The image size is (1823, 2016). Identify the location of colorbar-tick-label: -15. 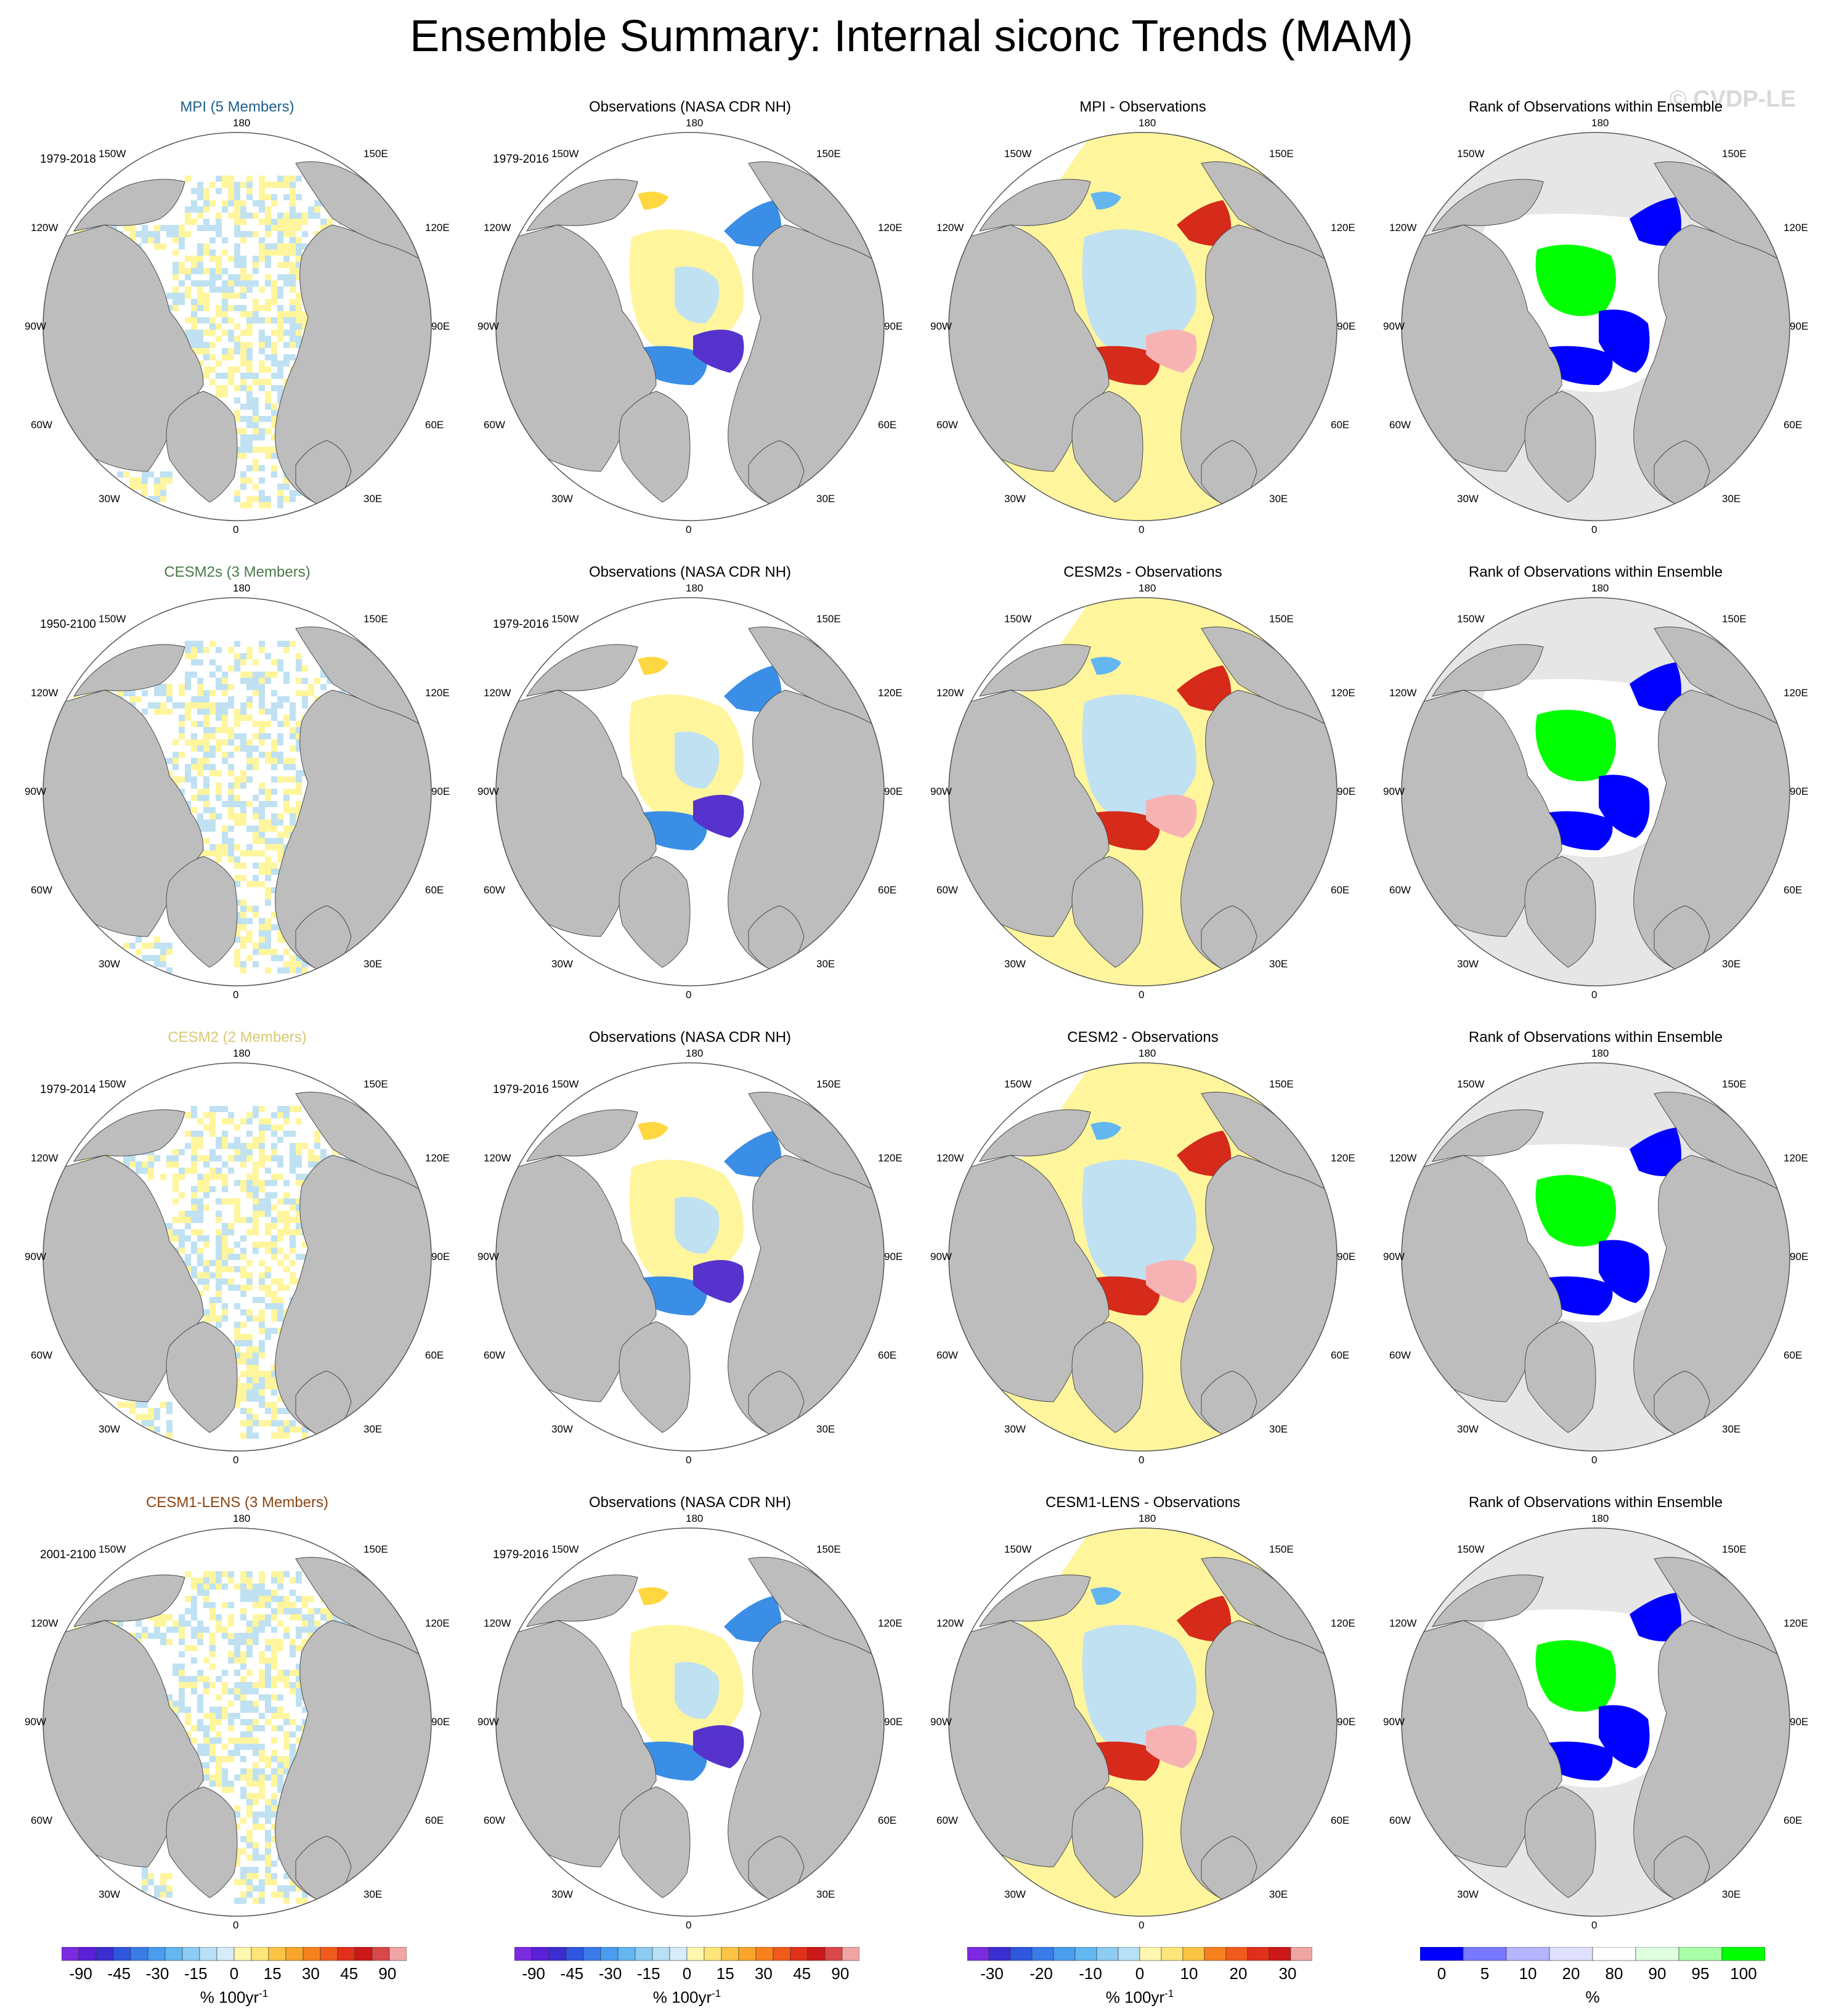
(196, 1973).